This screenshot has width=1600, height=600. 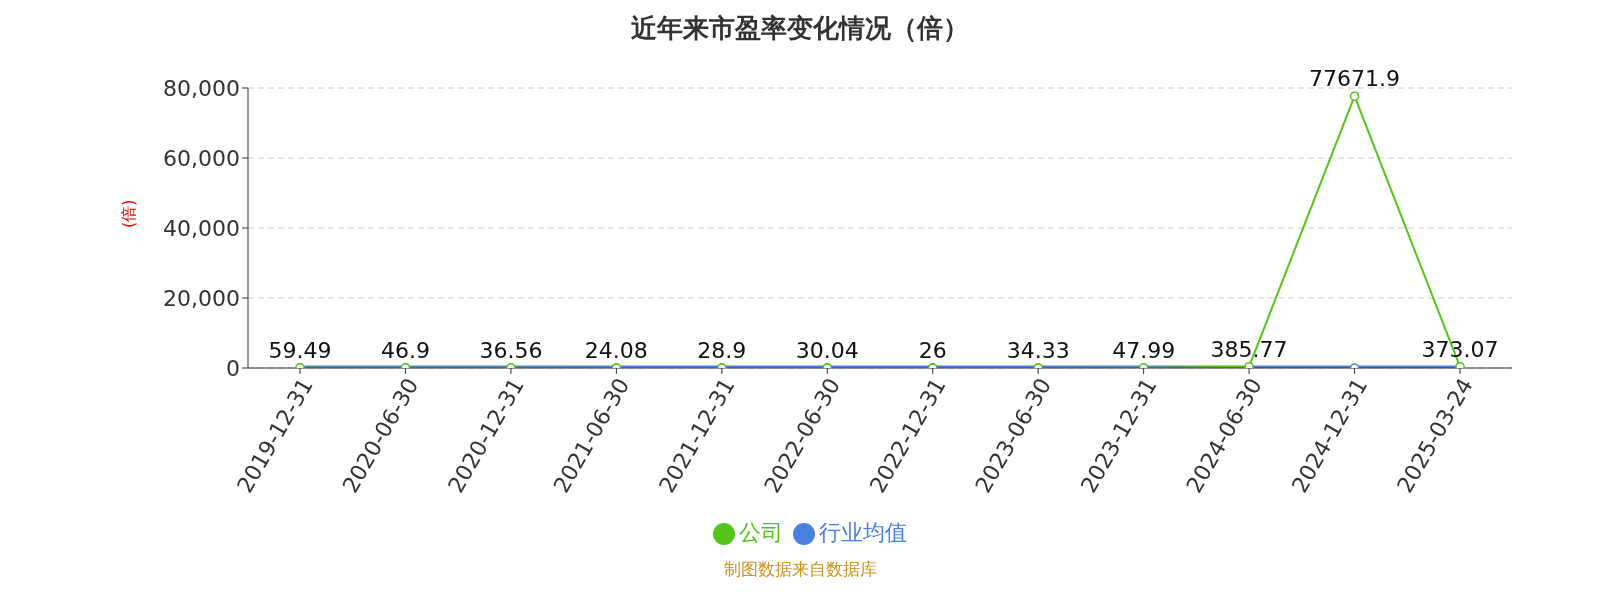 I want to click on data-label: 26, so click(x=932, y=350).